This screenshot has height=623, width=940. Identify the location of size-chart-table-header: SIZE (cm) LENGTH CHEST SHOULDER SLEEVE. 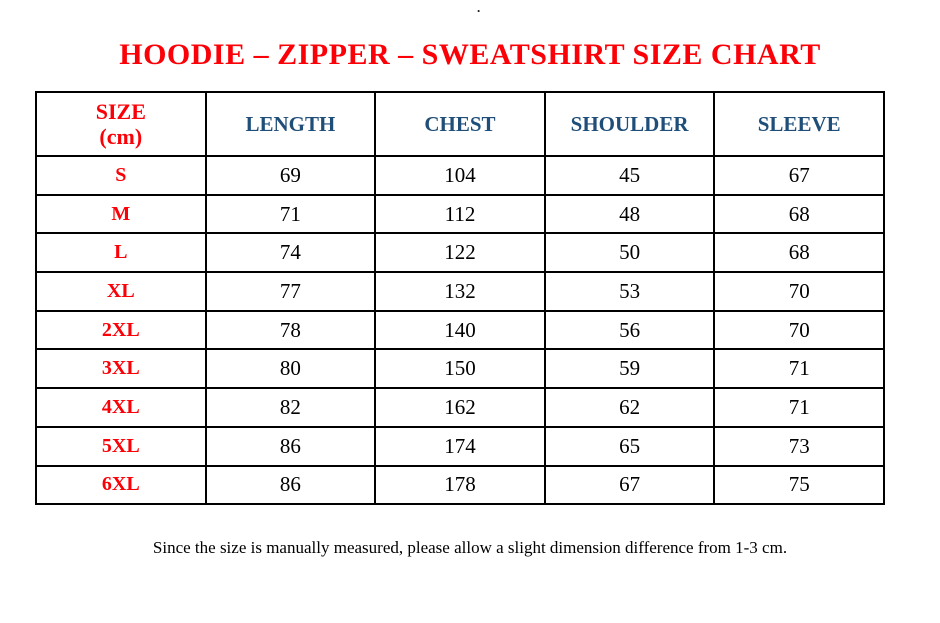
(460, 124).